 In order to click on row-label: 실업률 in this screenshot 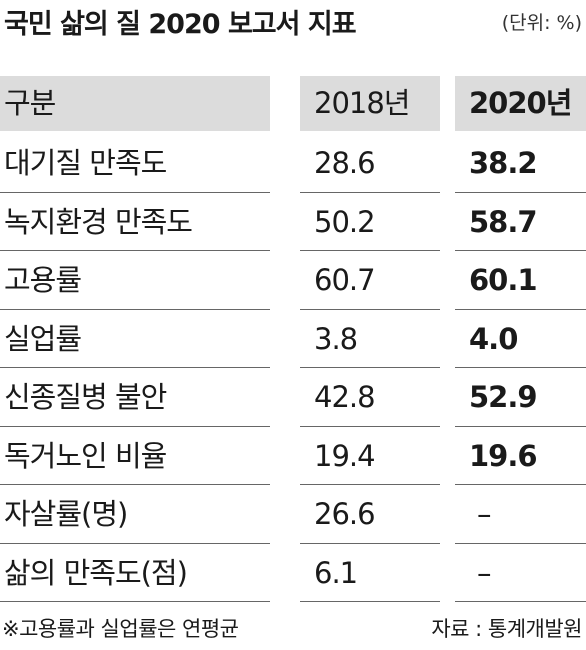, I will do `click(43, 338)`.